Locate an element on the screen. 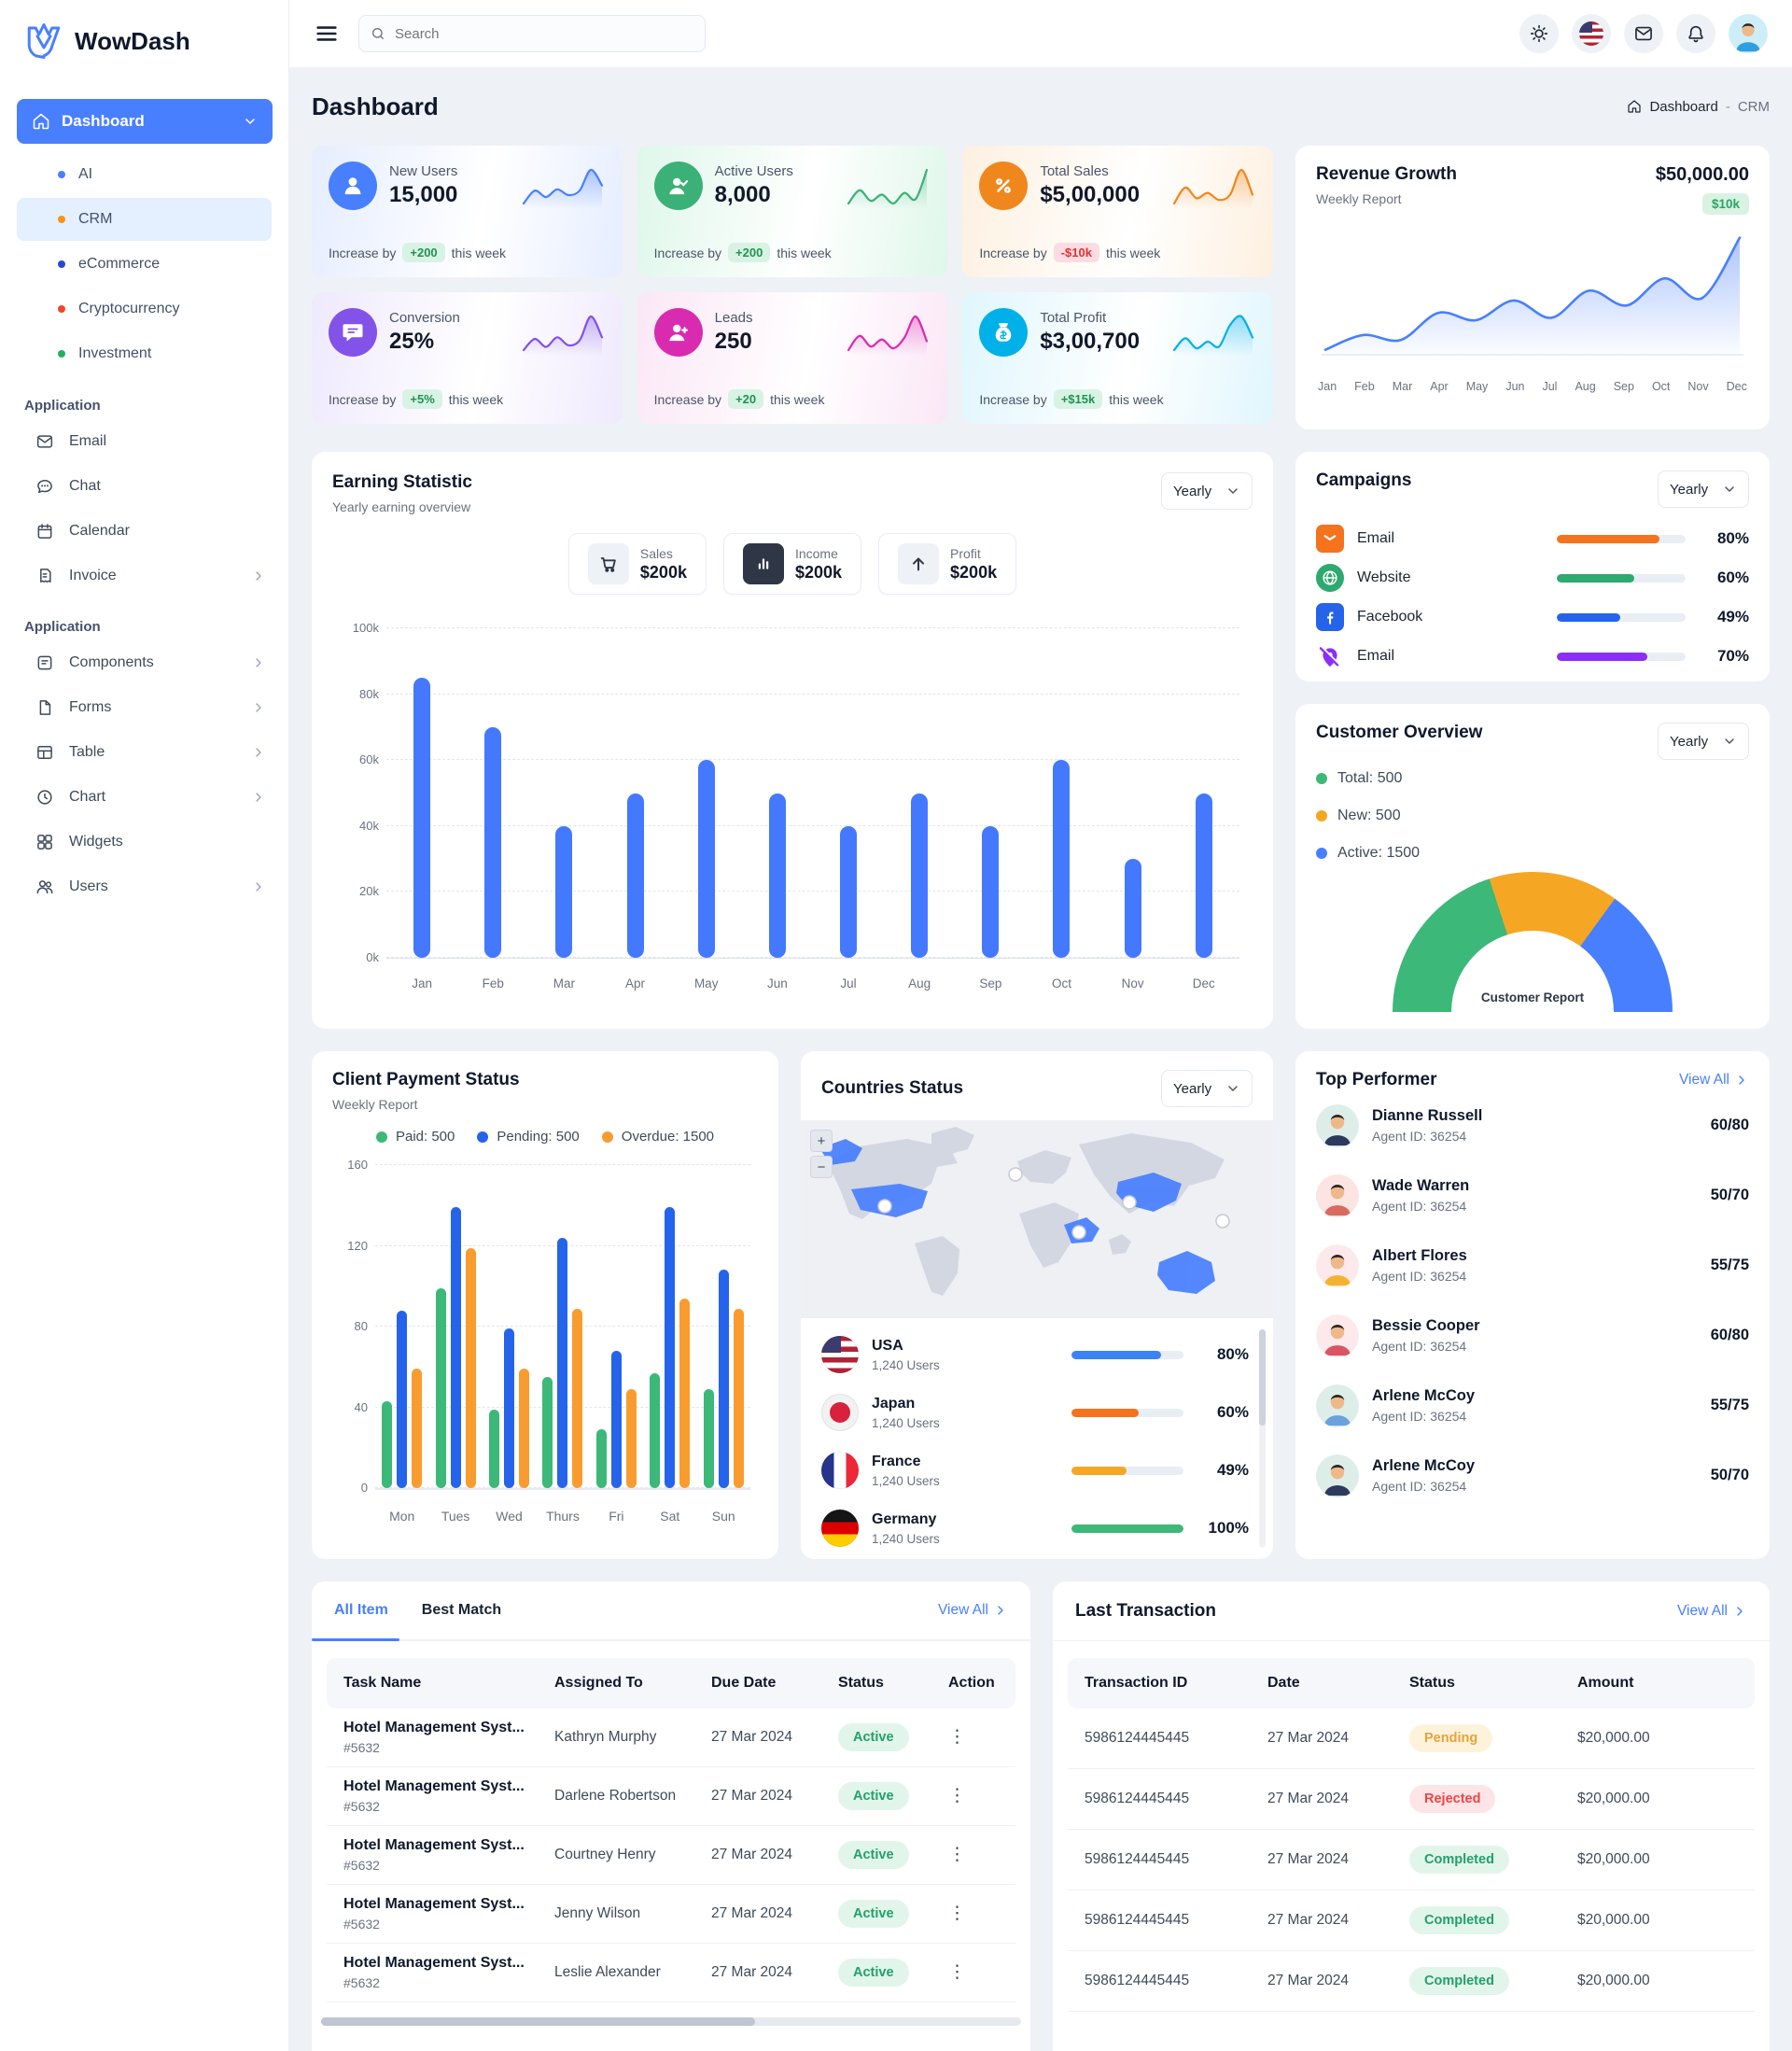  sidebar-item-table: Table is located at coordinates (144, 752).